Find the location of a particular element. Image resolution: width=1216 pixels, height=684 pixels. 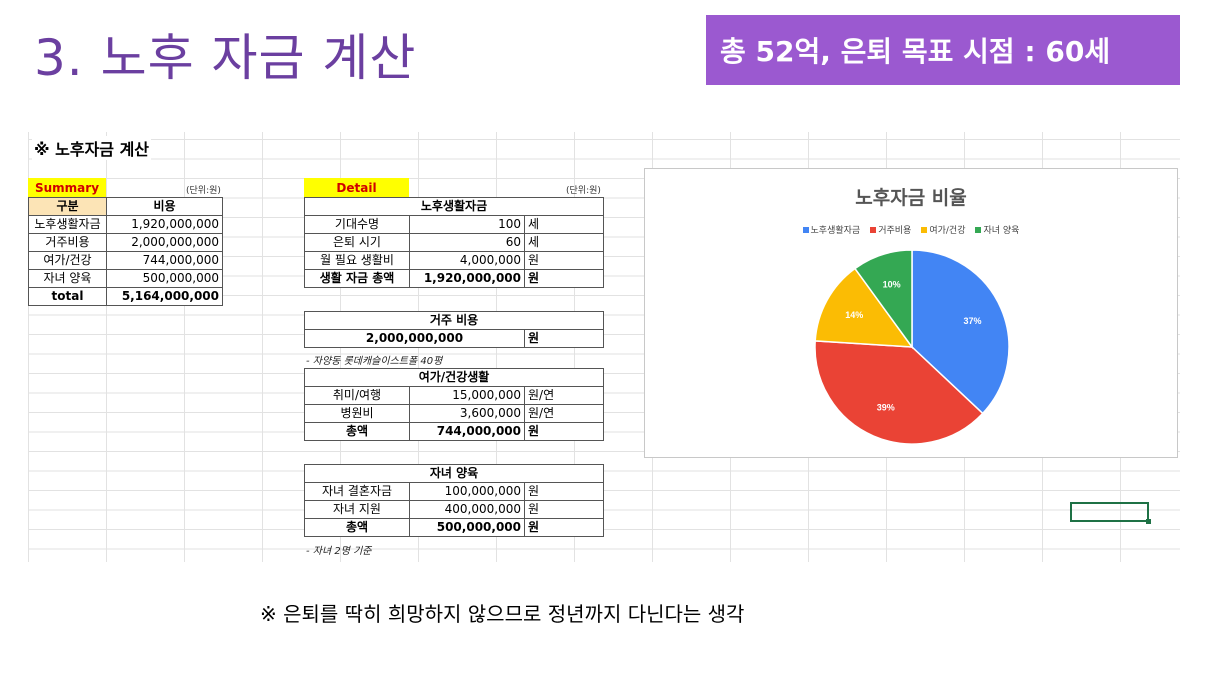

table-row: 거주비용 2,000,000,000 is located at coordinates (125, 242).